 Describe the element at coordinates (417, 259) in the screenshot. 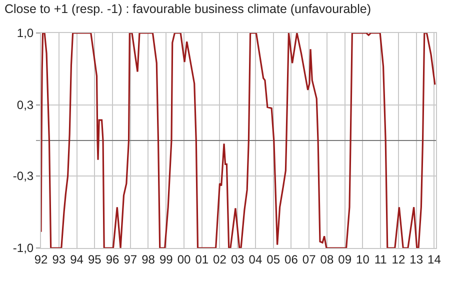

I see `x-tick-label: 13` at that location.